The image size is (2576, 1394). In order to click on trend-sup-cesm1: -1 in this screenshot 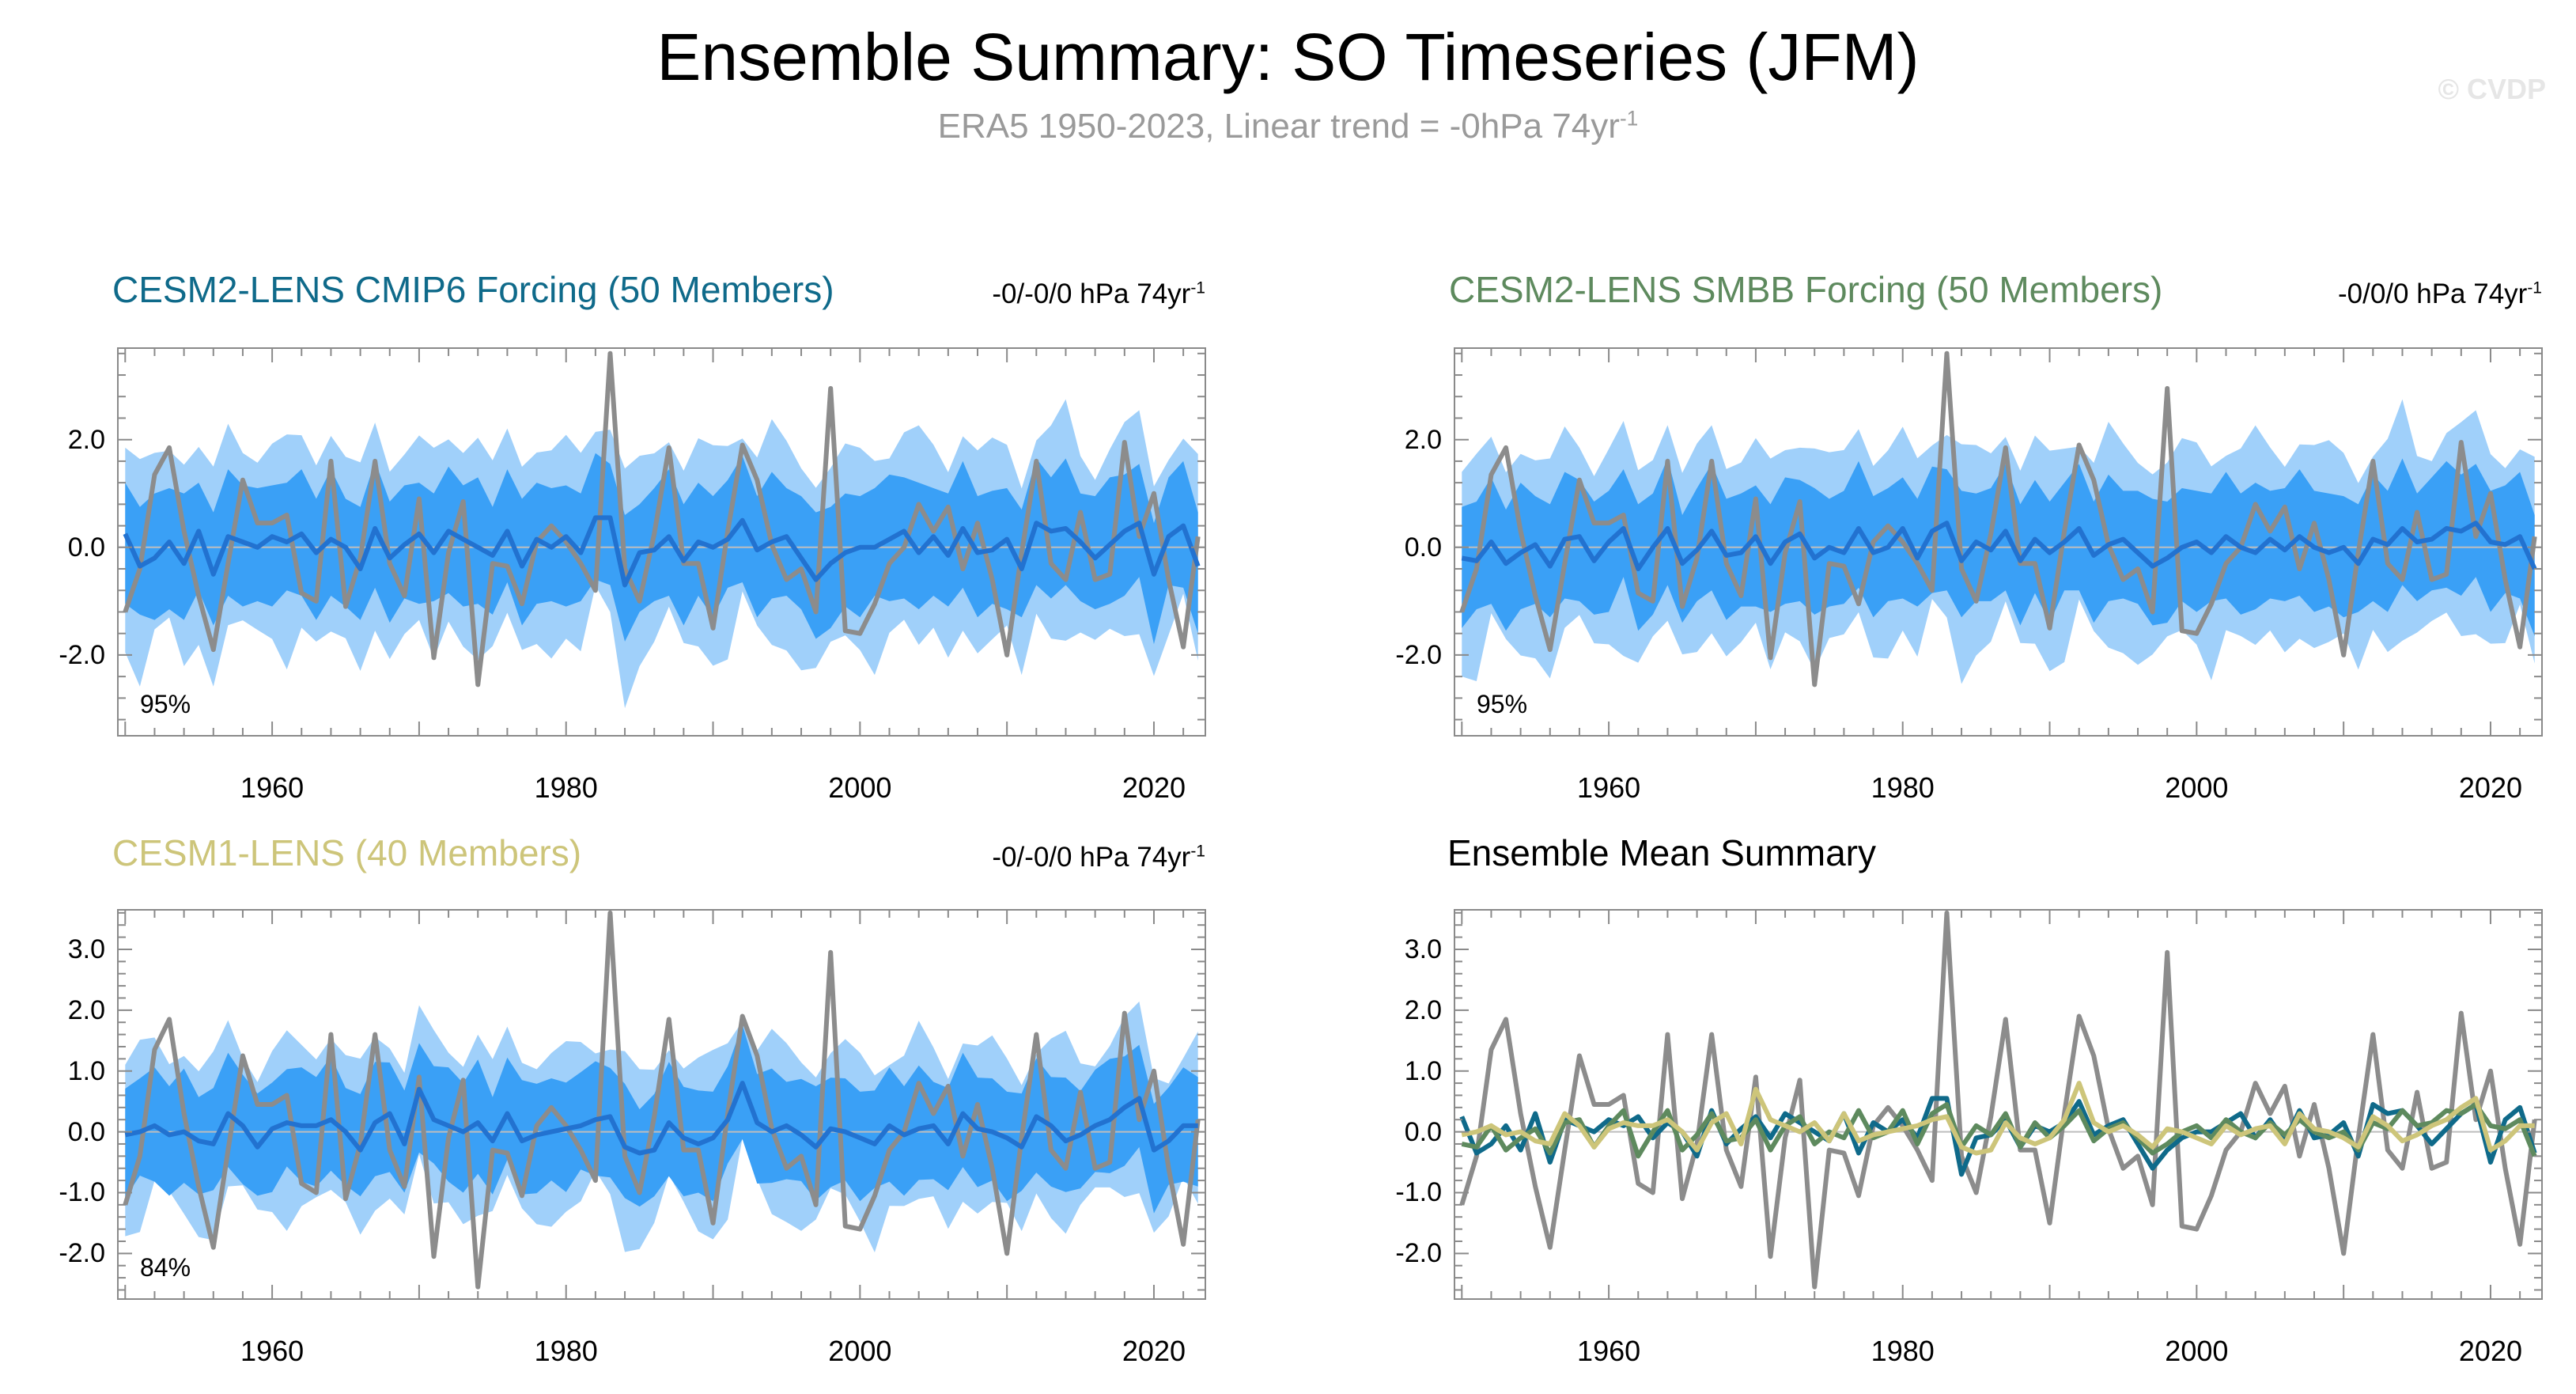, I will do `click(1197, 851)`.